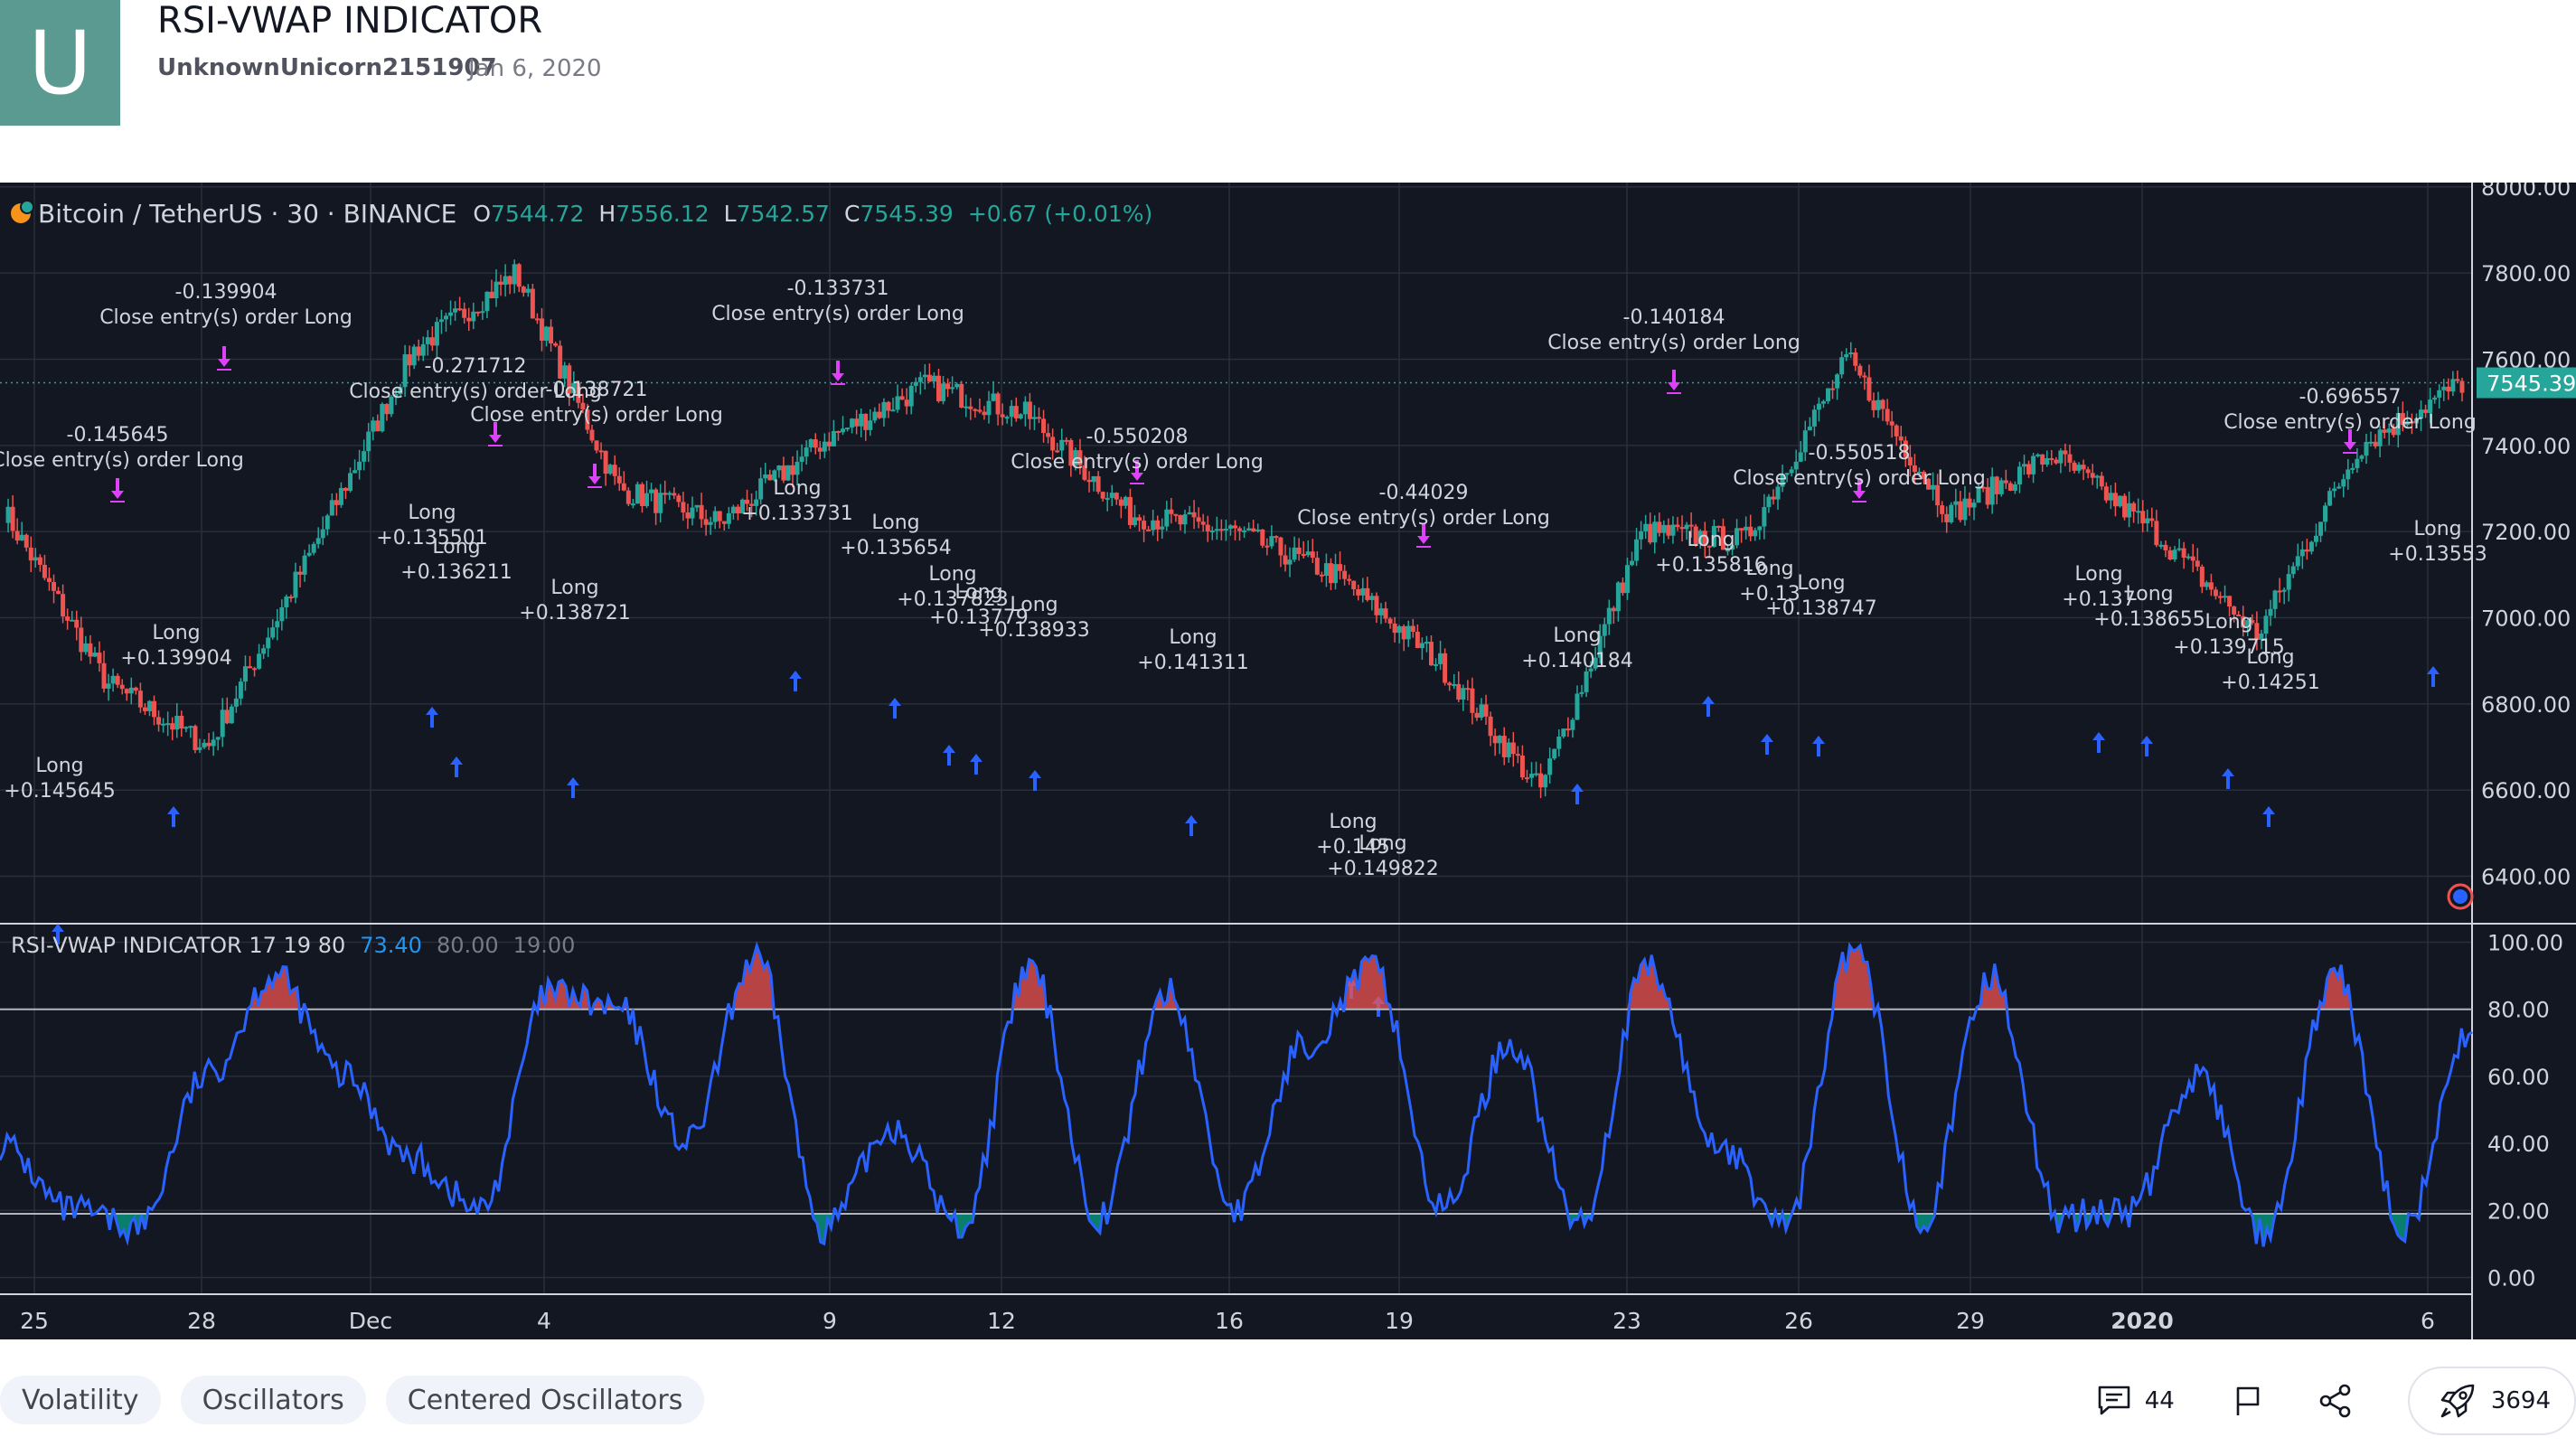  What do you see at coordinates (2491, 1401) in the screenshot?
I see `boost-button: 3694` at bounding box center [2491, 1401].